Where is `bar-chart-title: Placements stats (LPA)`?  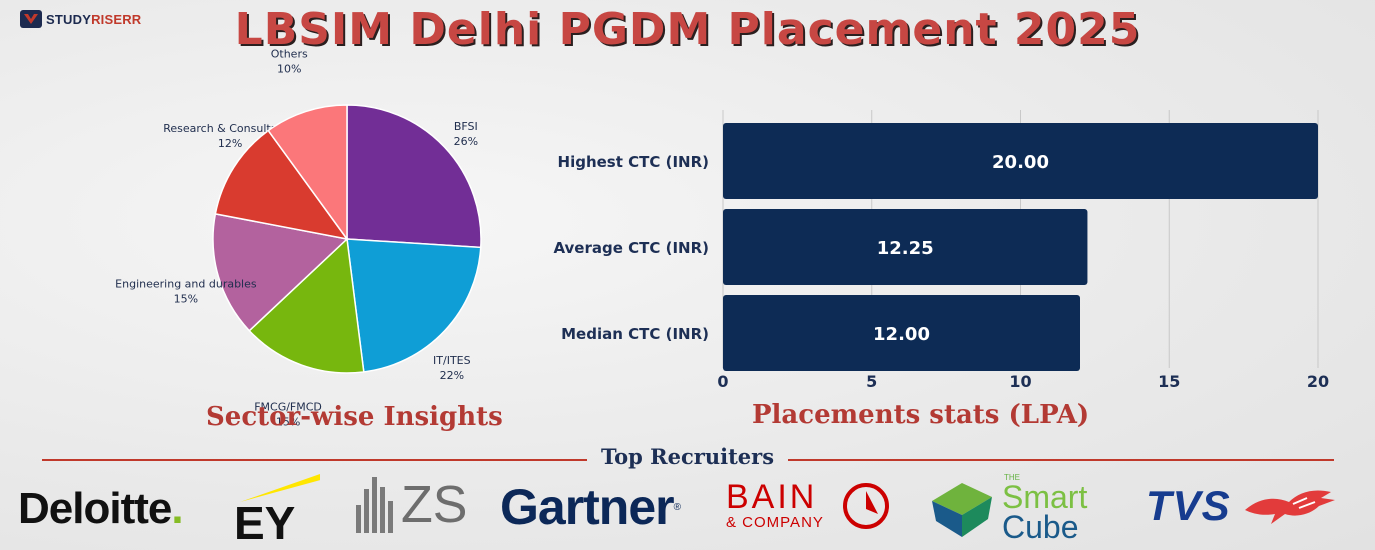 bar-chart-title: Placements stats (LPA) is located at coordinates (921, 415).